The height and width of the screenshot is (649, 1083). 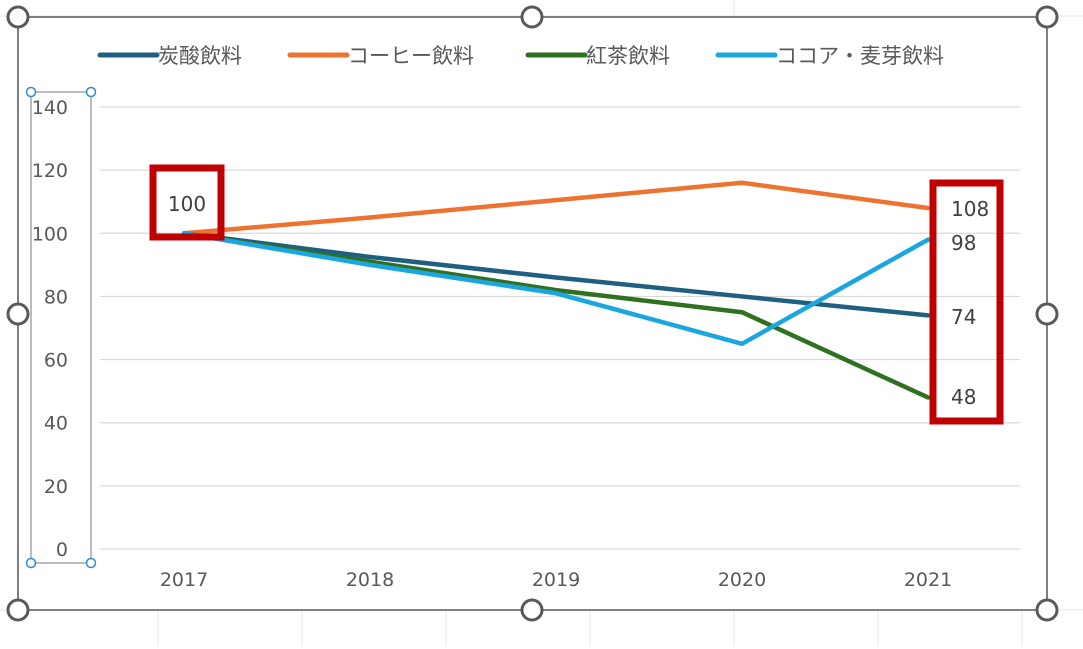 I want to click on y-tick-label: 140, so click(x=50, y=108).